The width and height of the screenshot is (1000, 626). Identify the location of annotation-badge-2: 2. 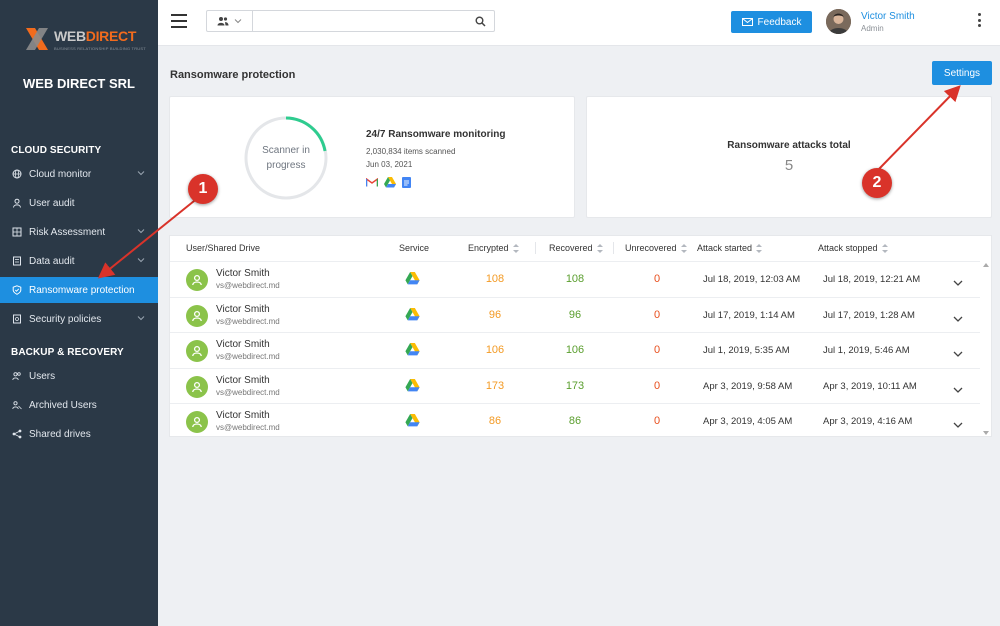
(877, 183).